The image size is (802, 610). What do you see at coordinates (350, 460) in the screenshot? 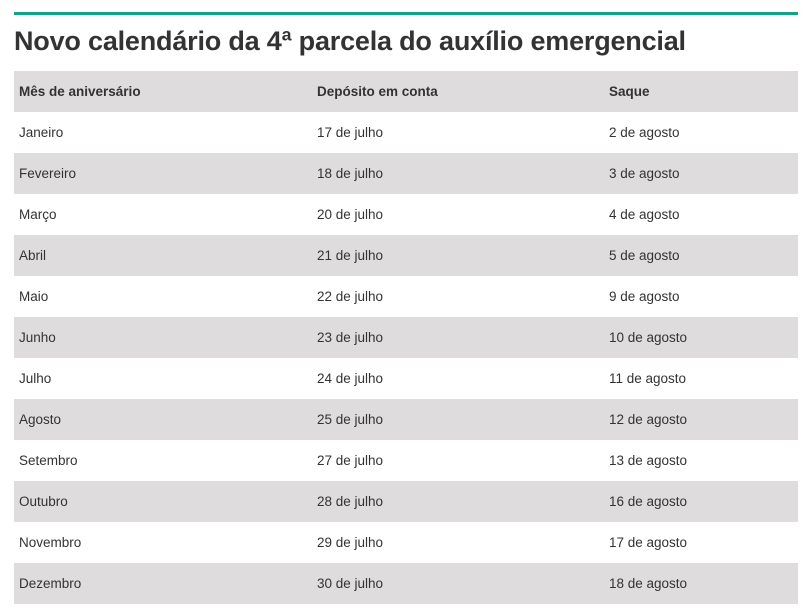
I see `cell-deposit-date: 27 de julho` at bounding box center [350, 460].